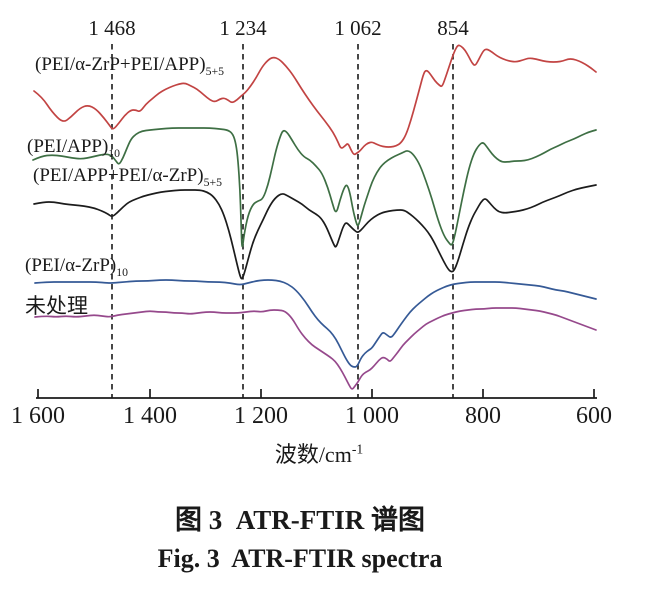  I want to click on caption-en: Fig. 3 ATR-FTIR spectra, so click(300, 558).